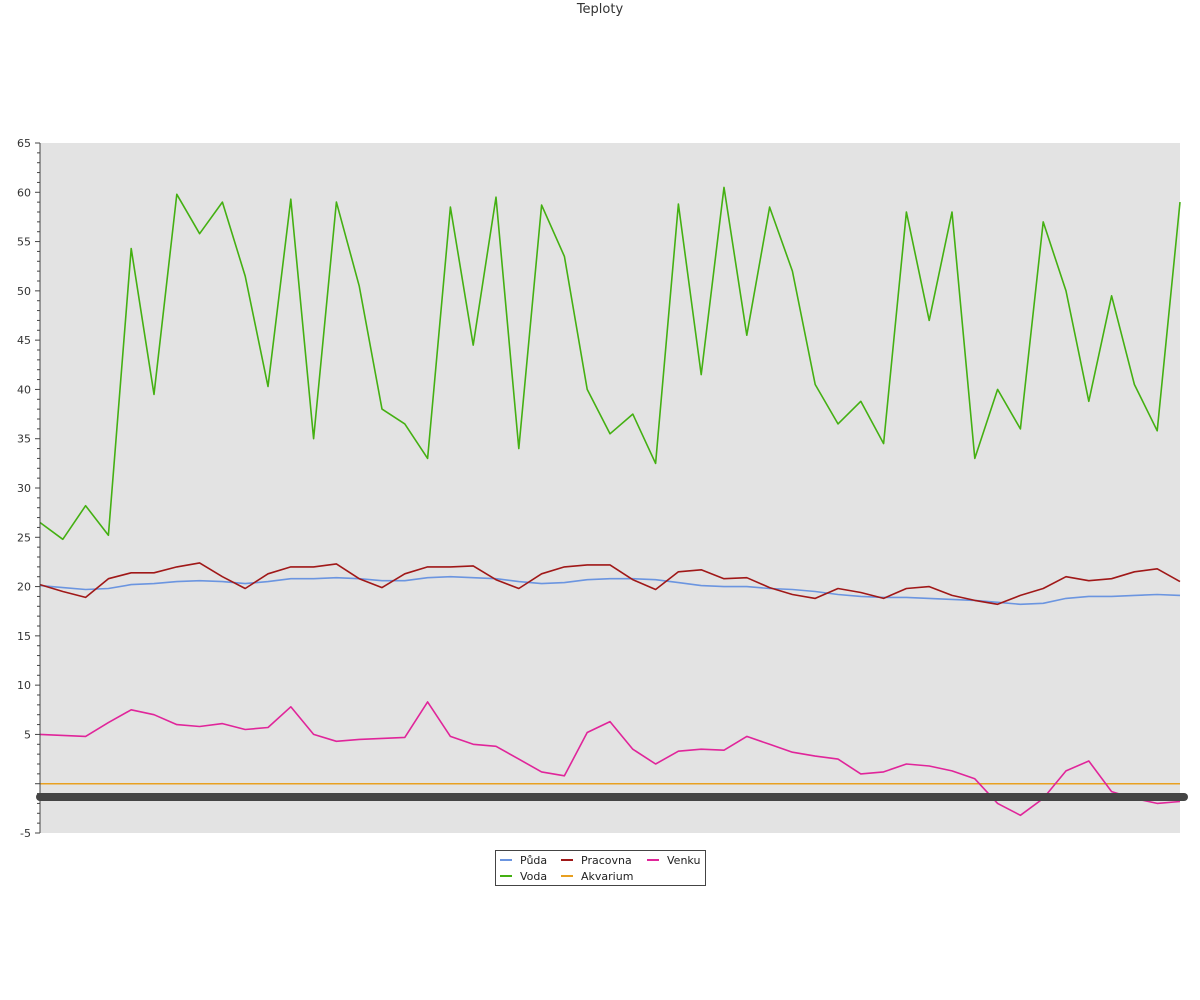 The height and width of the screenshot is (1000, 1200). I want to click on x-axis-overlapping-tick-labels, so click(612, 797).